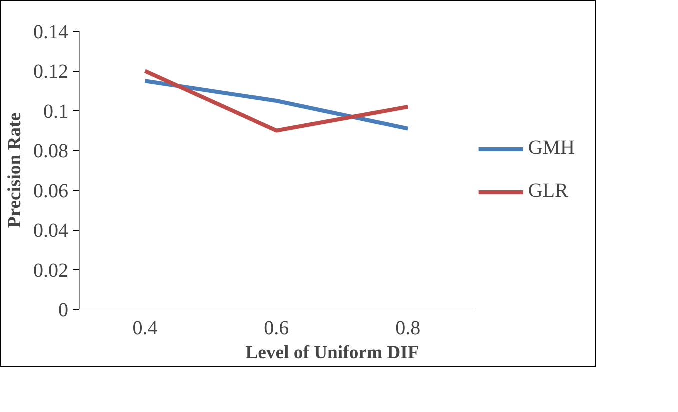  Describe the element at coordinates (56, 111) in the screenshot. I see `y-tick-label: 0.1` at that location.